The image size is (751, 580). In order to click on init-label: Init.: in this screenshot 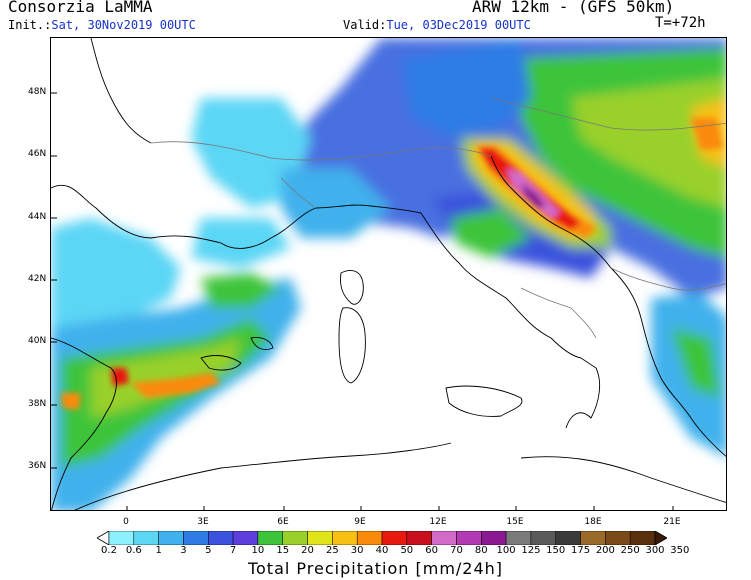, I will do `click(30, 25)`.